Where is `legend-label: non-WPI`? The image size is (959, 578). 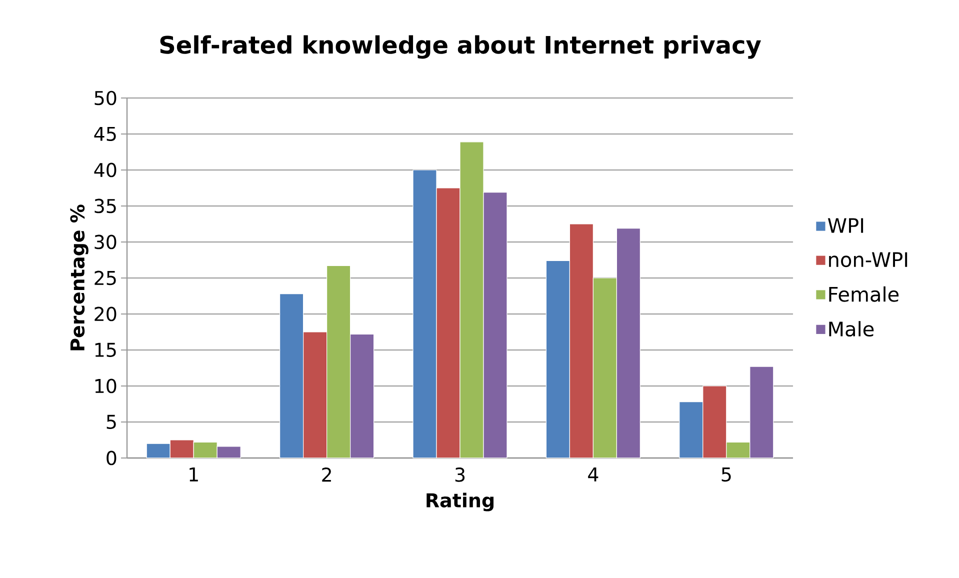
legend-label: non-WPI is located at coordinates (868, 260).